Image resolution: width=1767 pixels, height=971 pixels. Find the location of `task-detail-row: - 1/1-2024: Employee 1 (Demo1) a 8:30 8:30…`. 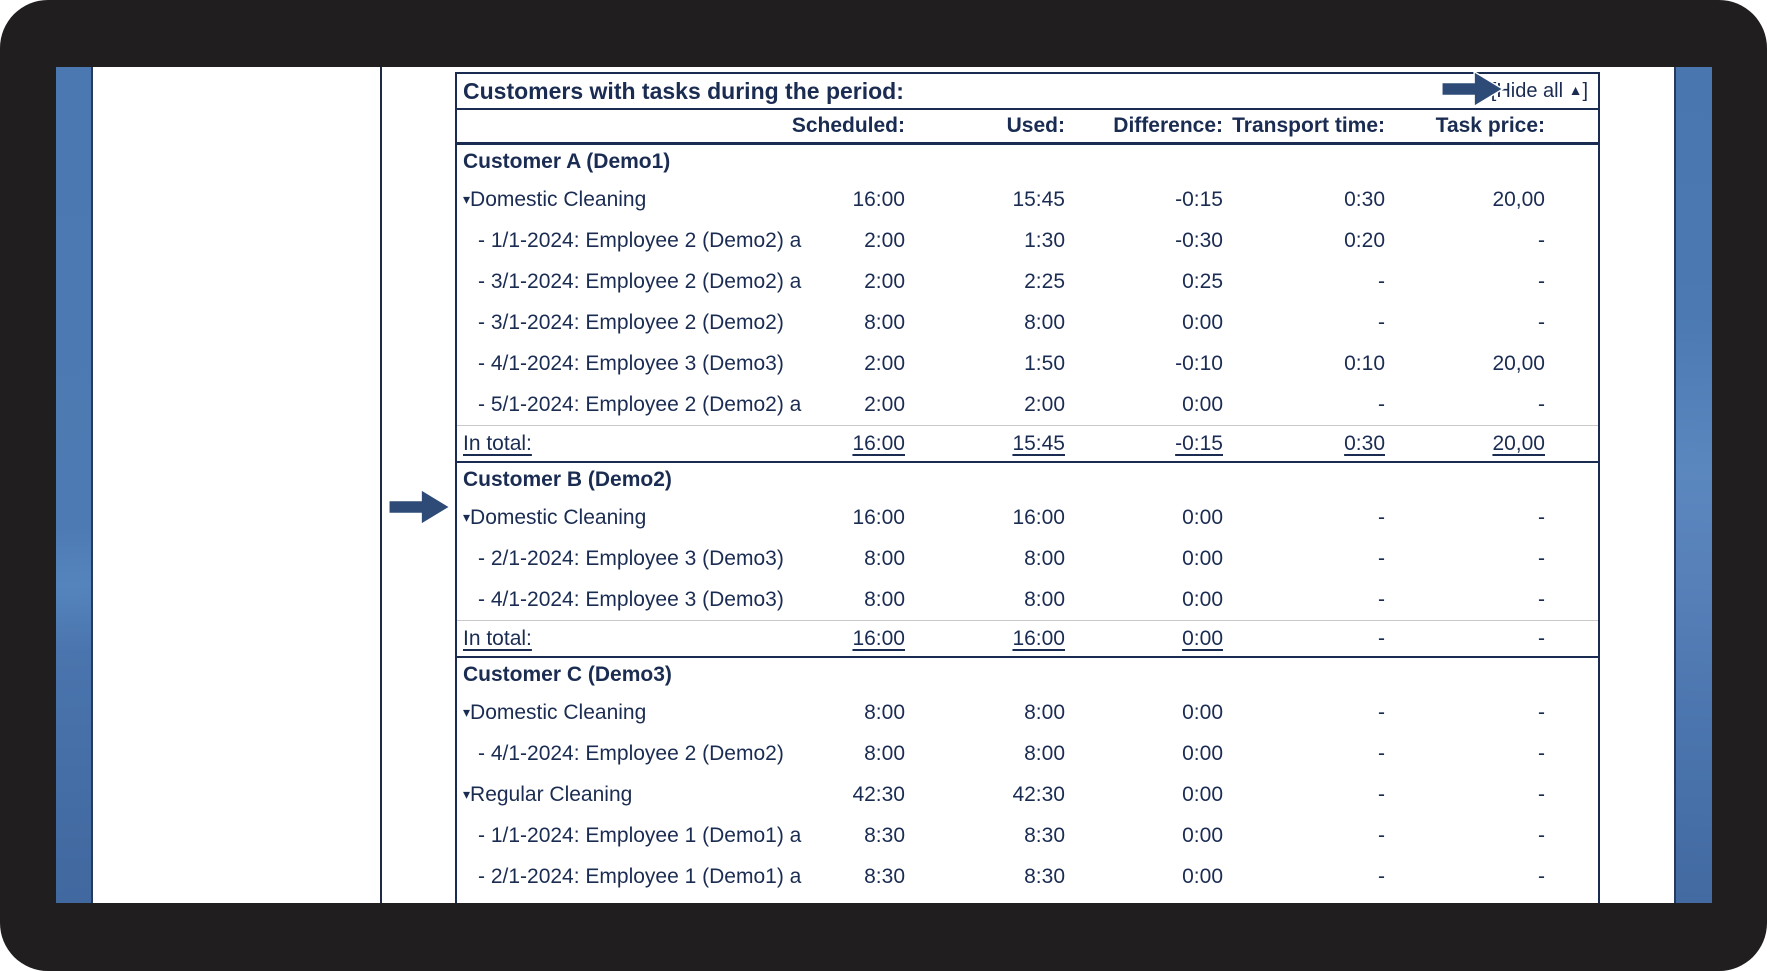

task-detail-row: - 1/1-2024: Employee 1 (Demo1) a 8:30 8:30… is located at coordinates (1027, 835).